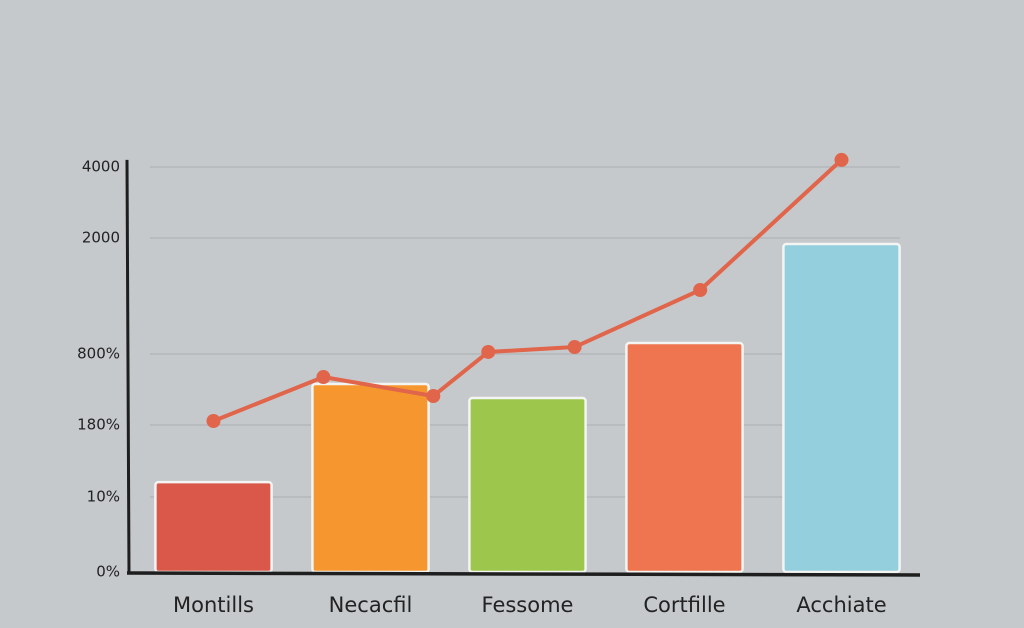 The image size is (1024, 628). I want to click on x-tick-label: Montills, so click(213, 605).